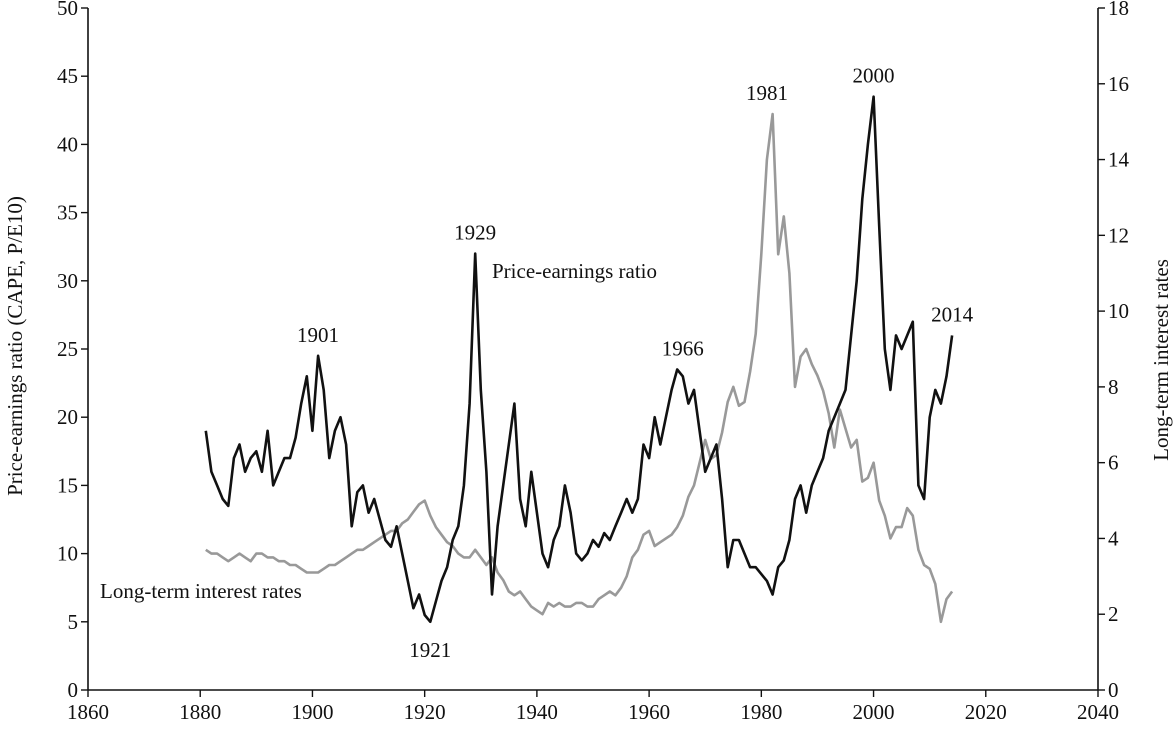 Image resolution: width=1176 pixels, height=734 pixels. I want to click on left-axis-label: Price-earnings ratio (CAPE, P/E10), so click(15, 346).